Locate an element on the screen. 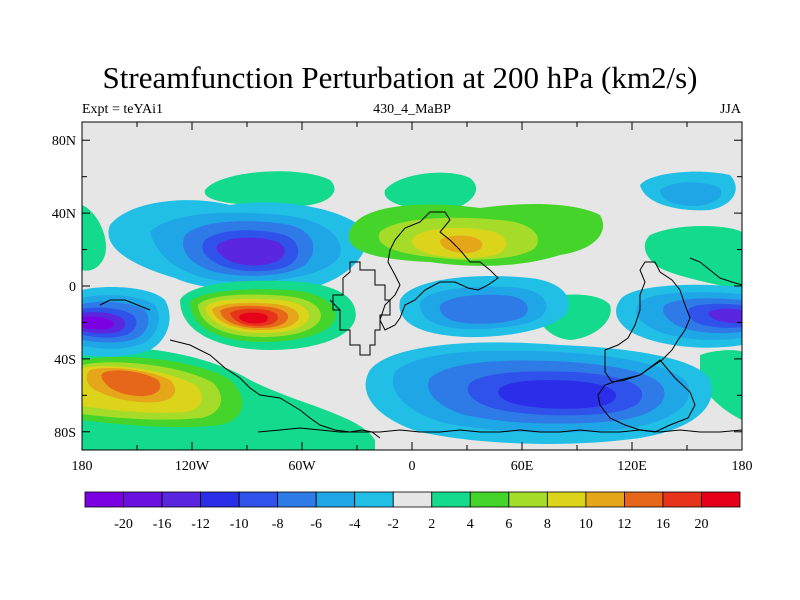 Image resolution: width=800 pixels, height=600 pixels. y-tick-label: 80N is located at coordinates (64, 141).